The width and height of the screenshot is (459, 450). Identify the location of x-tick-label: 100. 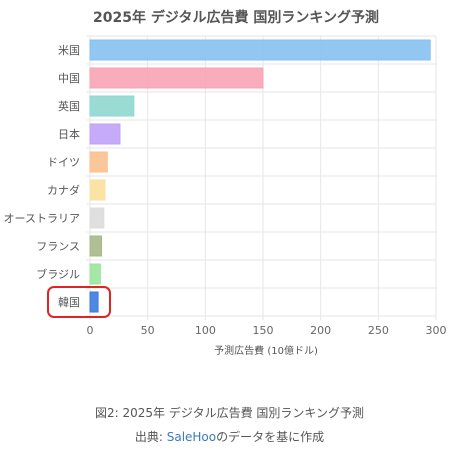
(205, 330).